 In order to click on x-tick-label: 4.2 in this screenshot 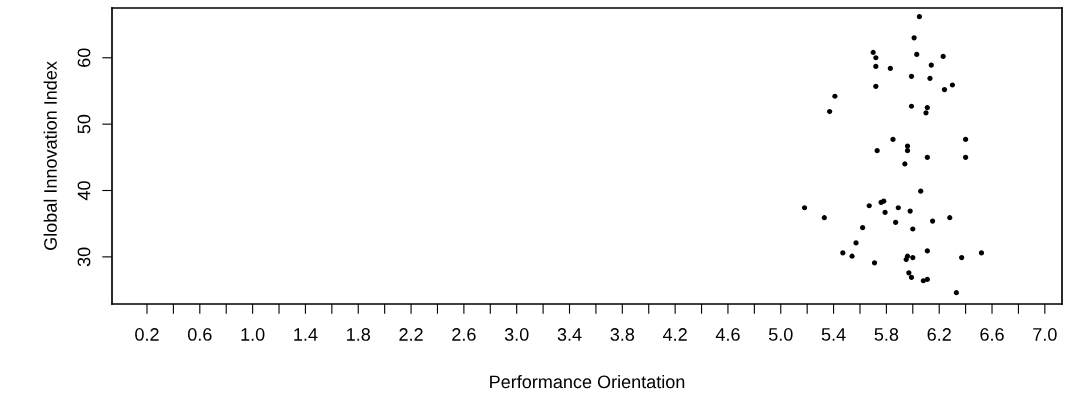, I will do `click(675, 334)`.